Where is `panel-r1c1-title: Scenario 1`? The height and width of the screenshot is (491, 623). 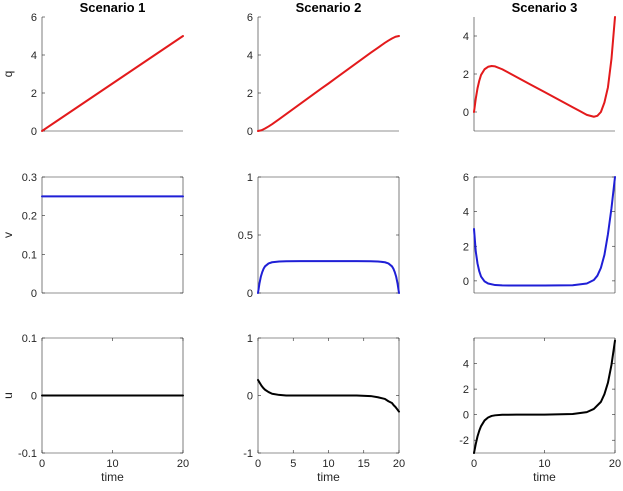 panel-r1c1-title: Scenario 1 is located at coordinates (113, 7).